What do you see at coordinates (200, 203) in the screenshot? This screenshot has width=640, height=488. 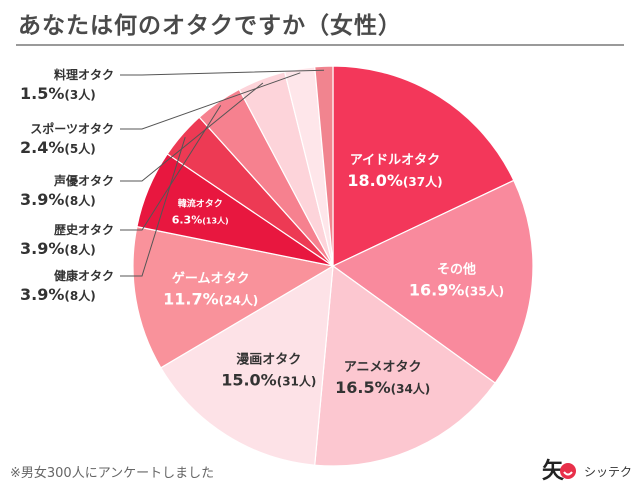 I see `slice-category-label: 韓流オタク` at bounding box center [200, 203].